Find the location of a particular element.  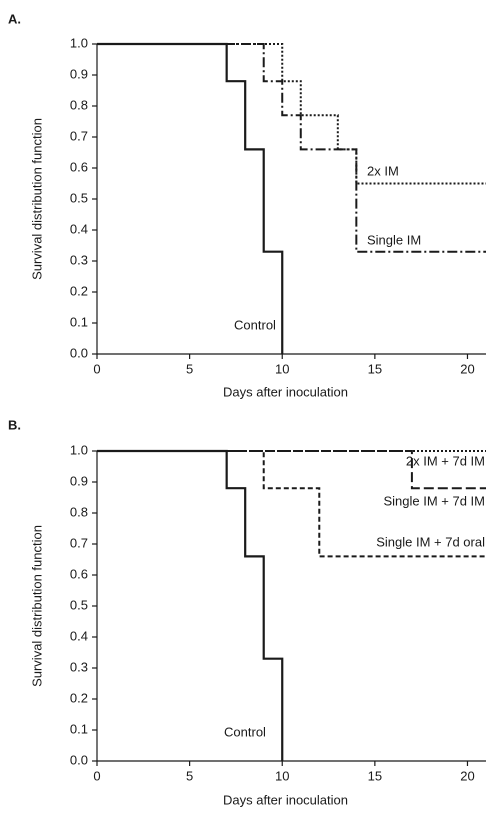

series-label: 2x IM is located at coordinates (383, 170).